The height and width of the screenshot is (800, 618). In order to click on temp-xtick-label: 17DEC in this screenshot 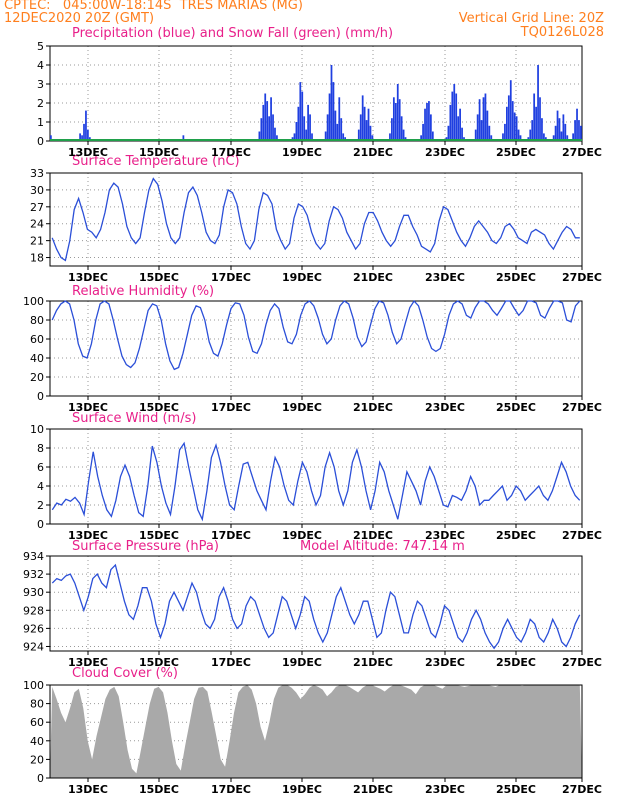, I will do `click(231, 277)`.